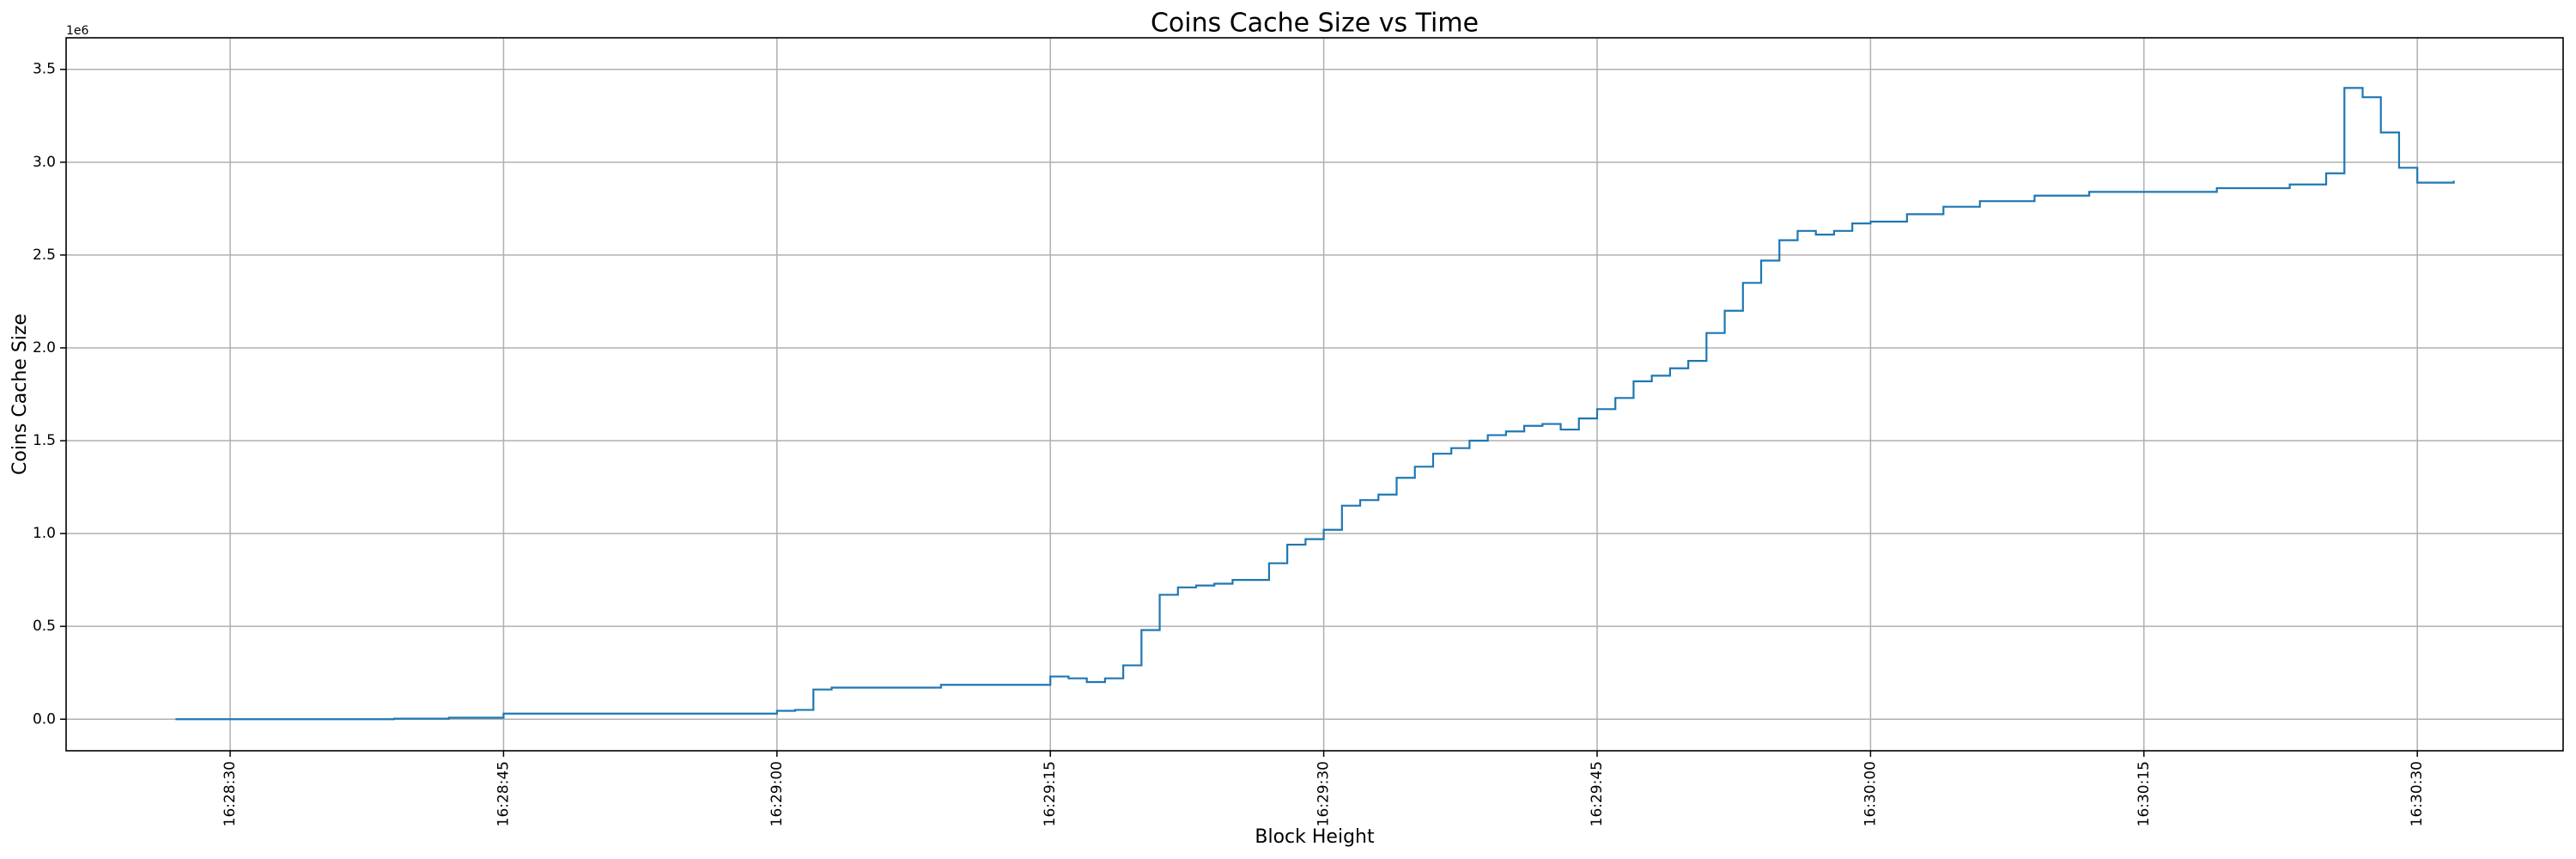  Describe the element at coordinates (777, 793) in the screenshot. I see `x-tick-label: 16:29:00` at that location.